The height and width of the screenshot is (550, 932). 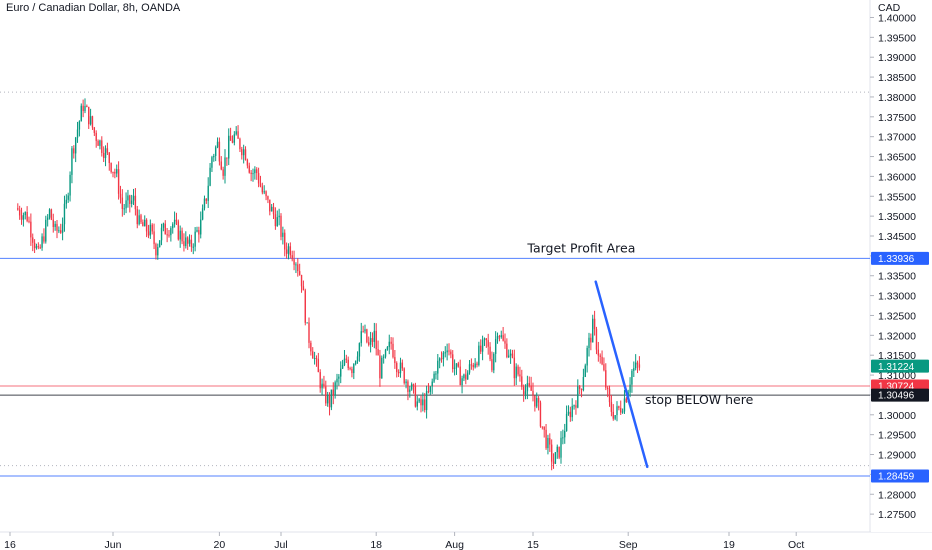 What do you see at coordinates (897, 456) in the screenshot?
I see `y-tick-label: 1.29000` at bounding box center [897, 456].